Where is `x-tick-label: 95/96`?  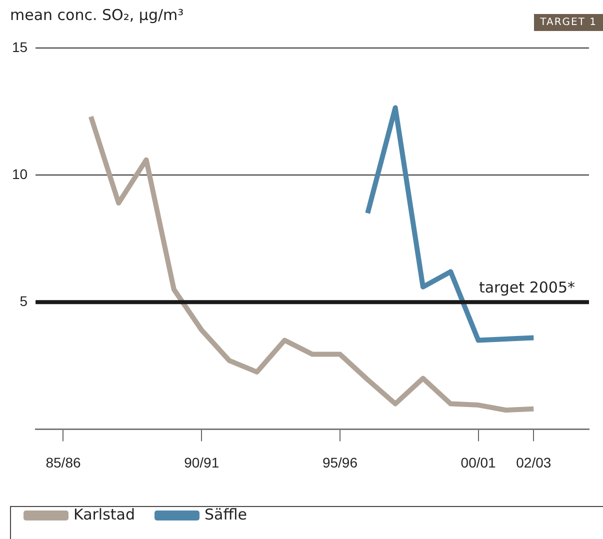
x-tick-label: 95/96 is located at coordinates (340, 462).